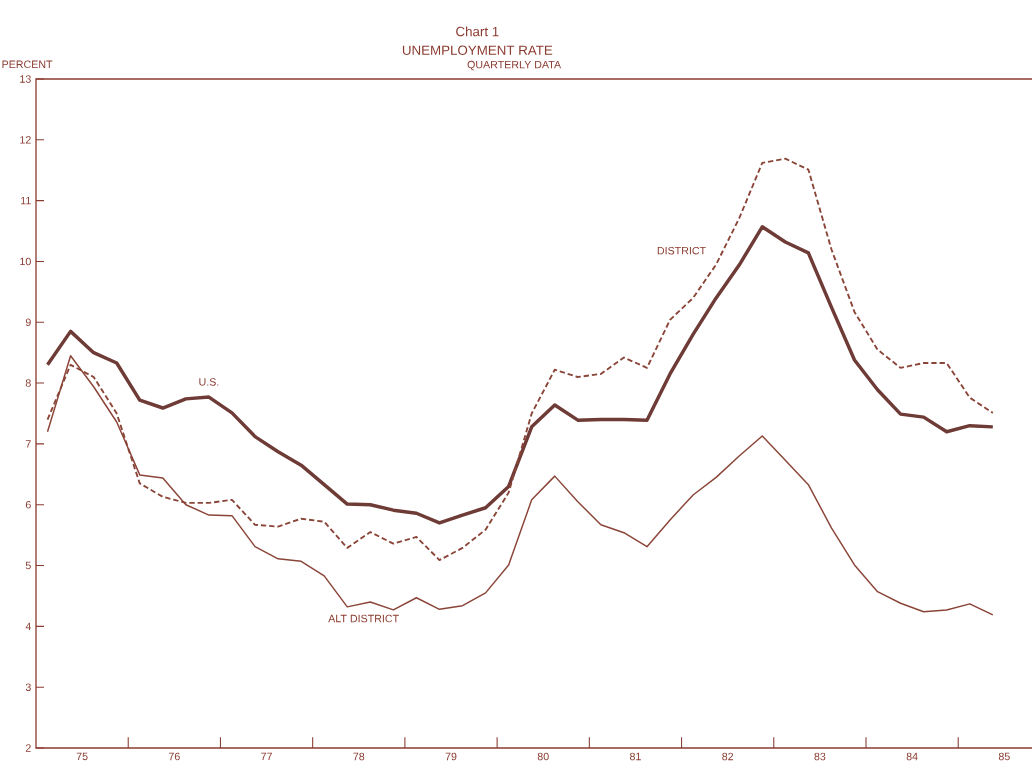  Describe the element at coordinates (28, 383) in the screenshot. I see `y-tick-label: 8` at that location.